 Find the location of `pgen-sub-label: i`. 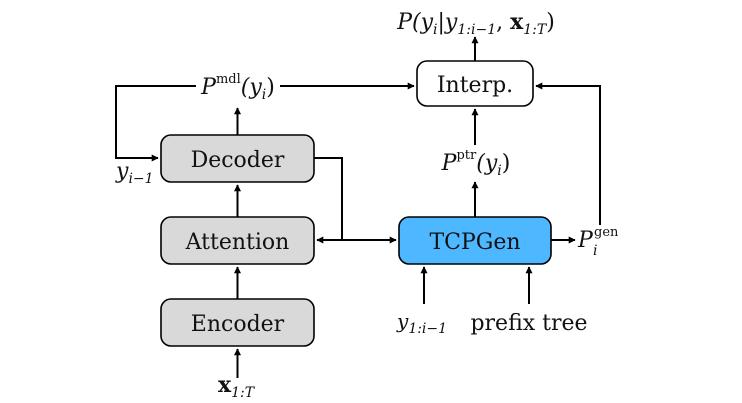

pgen-sub-label: i is located at coordinates (595, 251).